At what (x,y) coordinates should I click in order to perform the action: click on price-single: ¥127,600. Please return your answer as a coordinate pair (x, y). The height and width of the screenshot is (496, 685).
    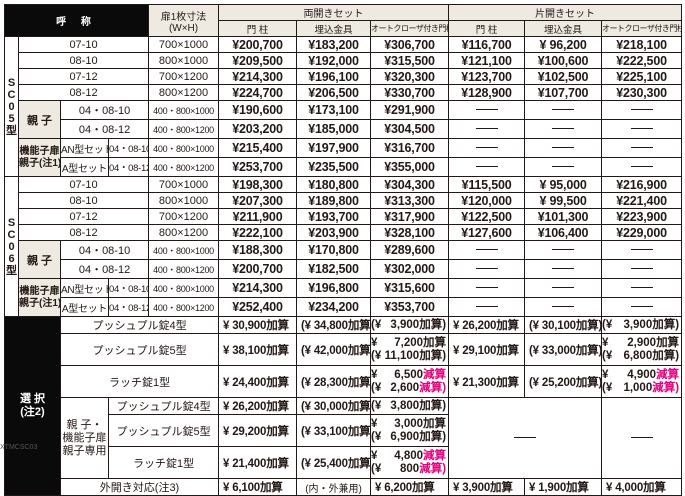
    Looking at the image, I should click on (487, 232).